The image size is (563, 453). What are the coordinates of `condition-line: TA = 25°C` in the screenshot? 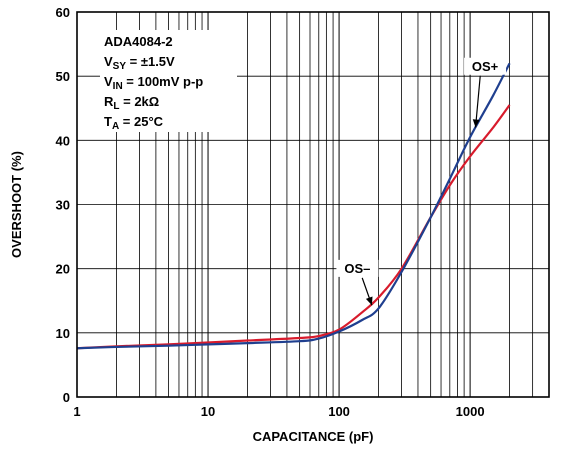 It's located at (134, 123).